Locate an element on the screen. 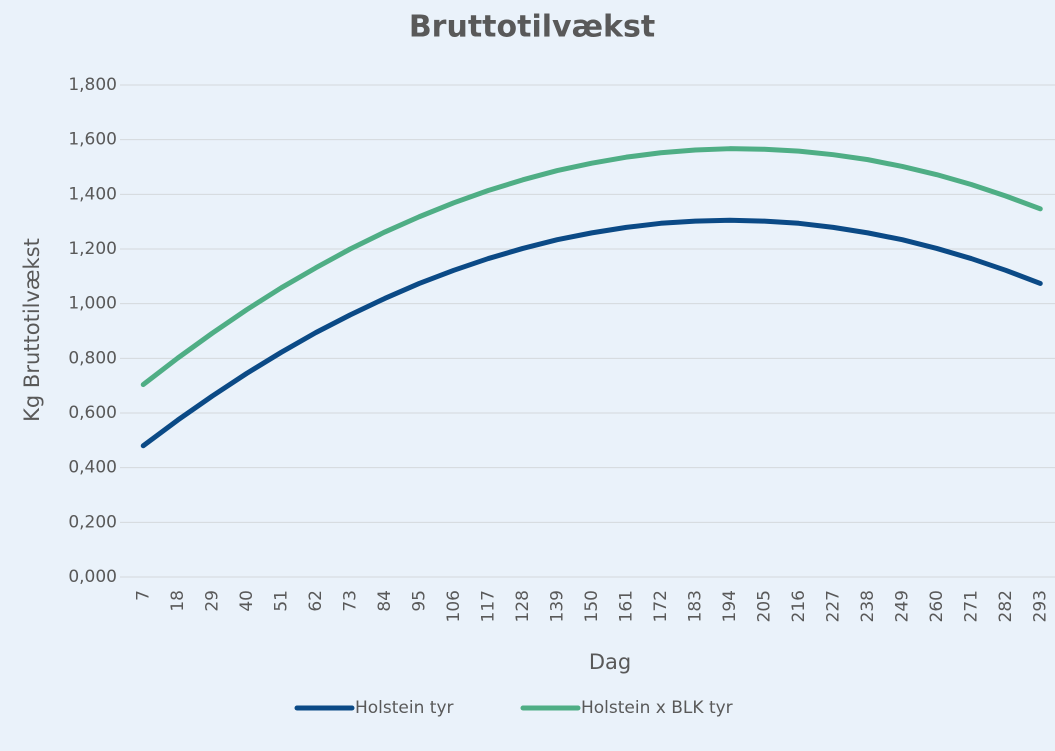  y-tick-label: 0,400 is located at coordinates (92, 468).